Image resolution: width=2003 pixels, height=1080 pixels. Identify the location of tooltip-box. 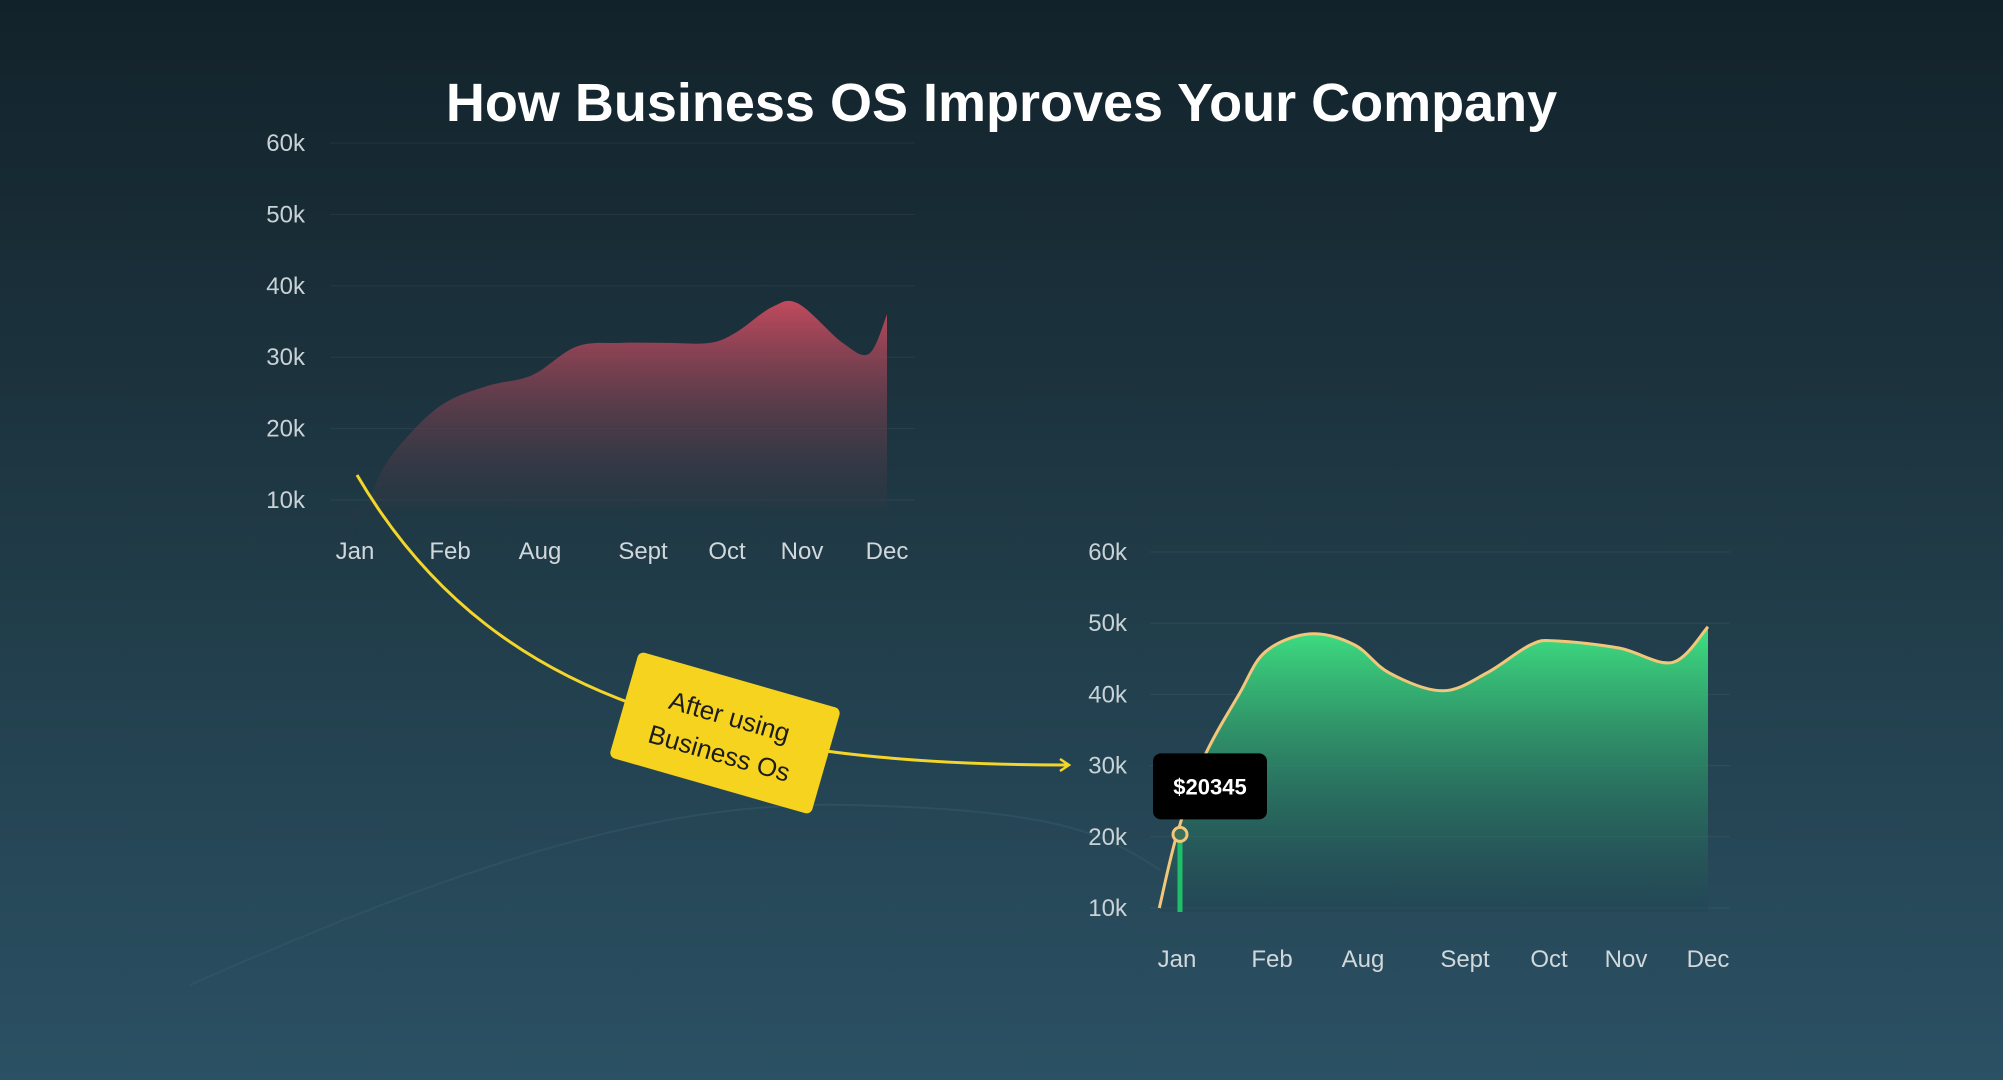
(1210, 786).